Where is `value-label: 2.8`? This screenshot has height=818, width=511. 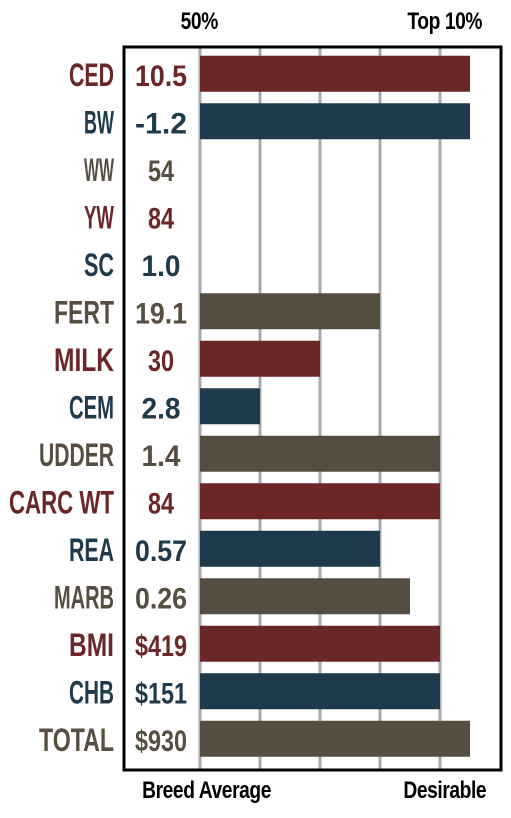 value-label: 2.8 is located at coordinates (161, 408).